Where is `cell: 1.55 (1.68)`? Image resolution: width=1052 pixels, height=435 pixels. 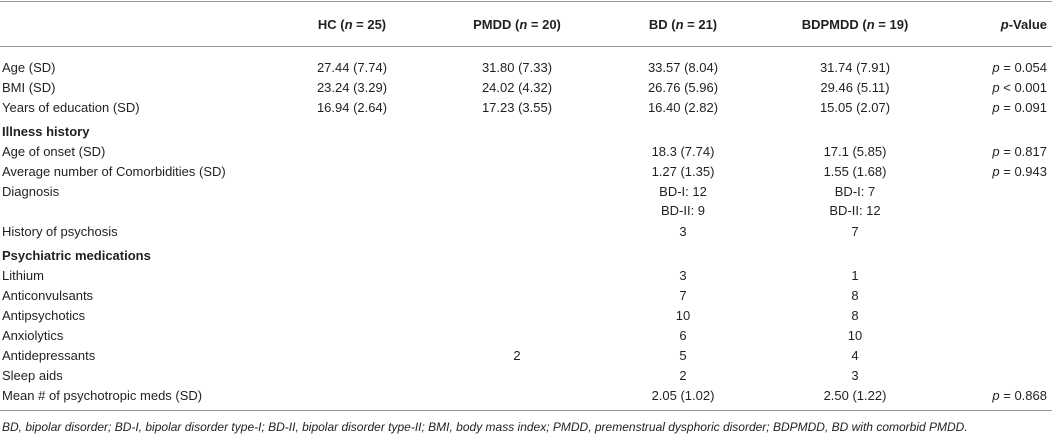
cell: 1.55 (1.68) is located at coordinates (855, 171).